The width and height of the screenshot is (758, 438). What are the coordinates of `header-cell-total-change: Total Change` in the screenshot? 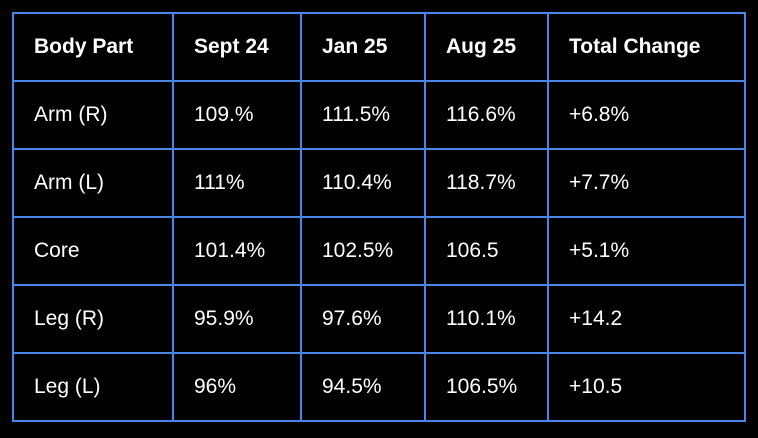 It's located at (646, 47).